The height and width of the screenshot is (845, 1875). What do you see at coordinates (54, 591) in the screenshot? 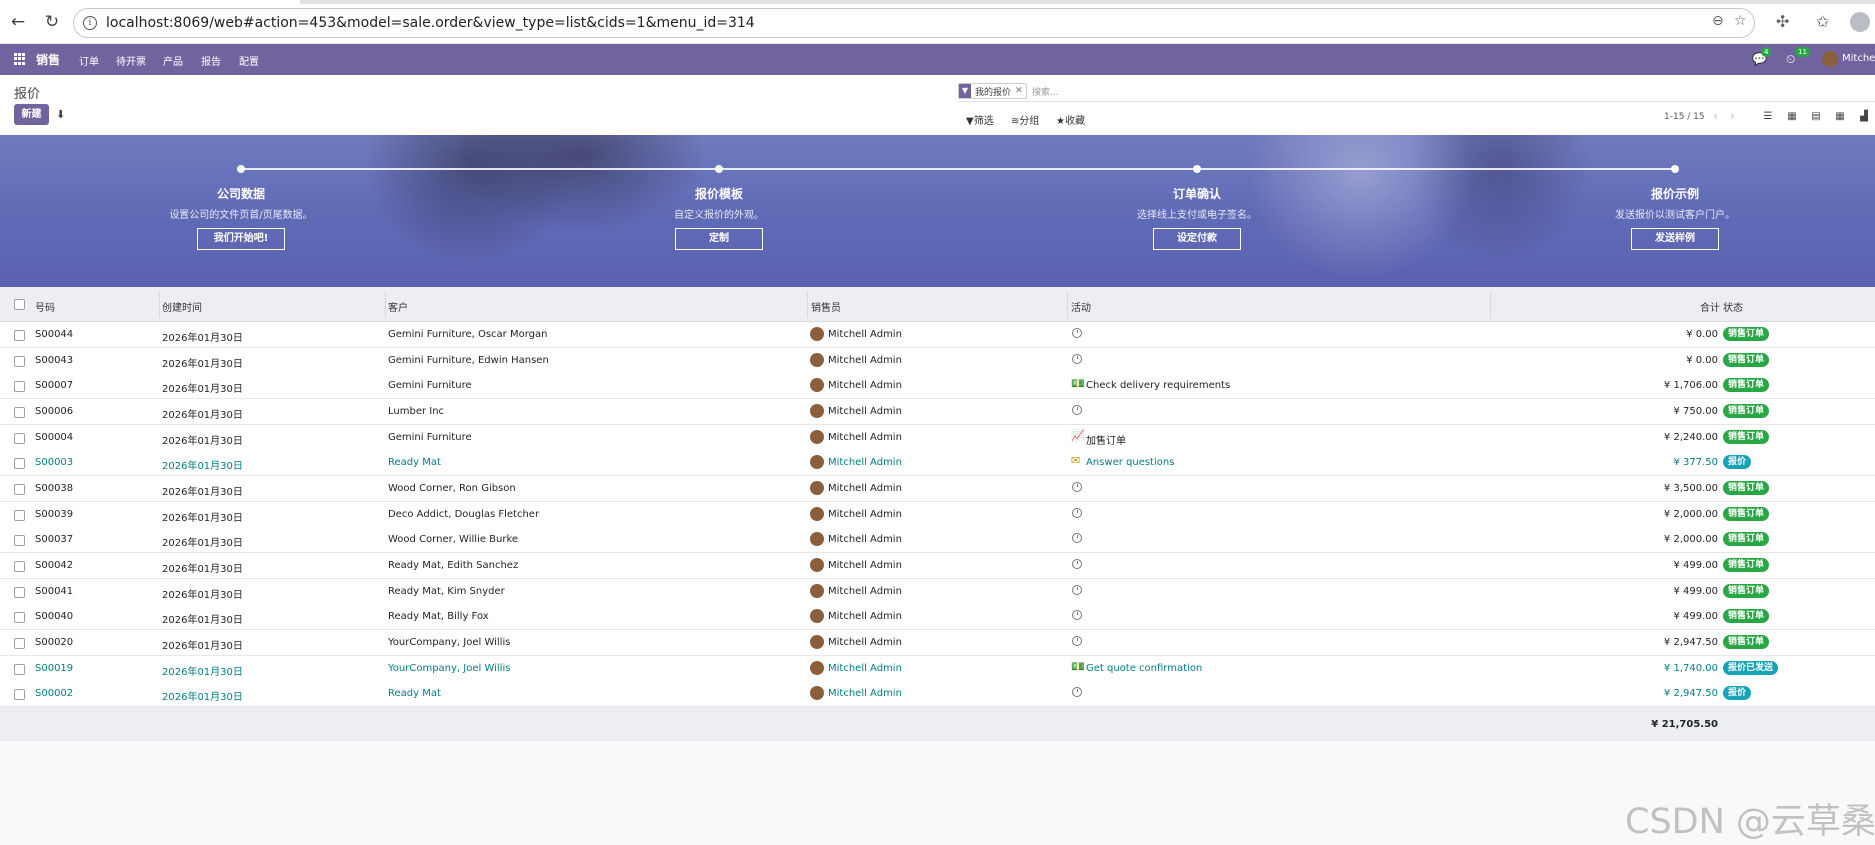
I see `order-number: S00041` at bounding box center [54, 591].